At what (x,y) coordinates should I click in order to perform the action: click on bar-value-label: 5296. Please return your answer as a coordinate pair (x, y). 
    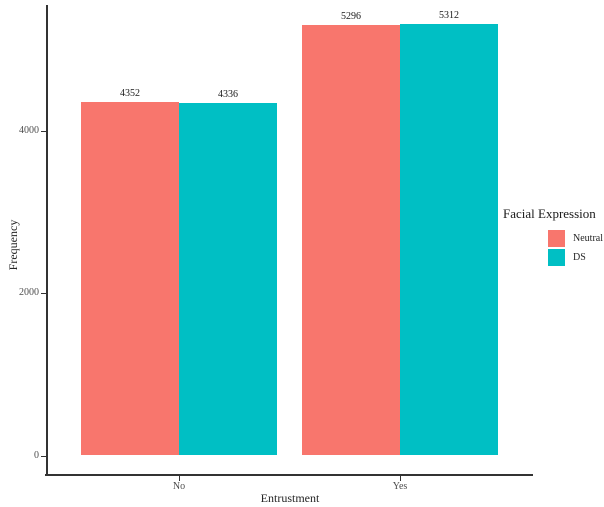
    Looking at the image, I should click on (351, 17).